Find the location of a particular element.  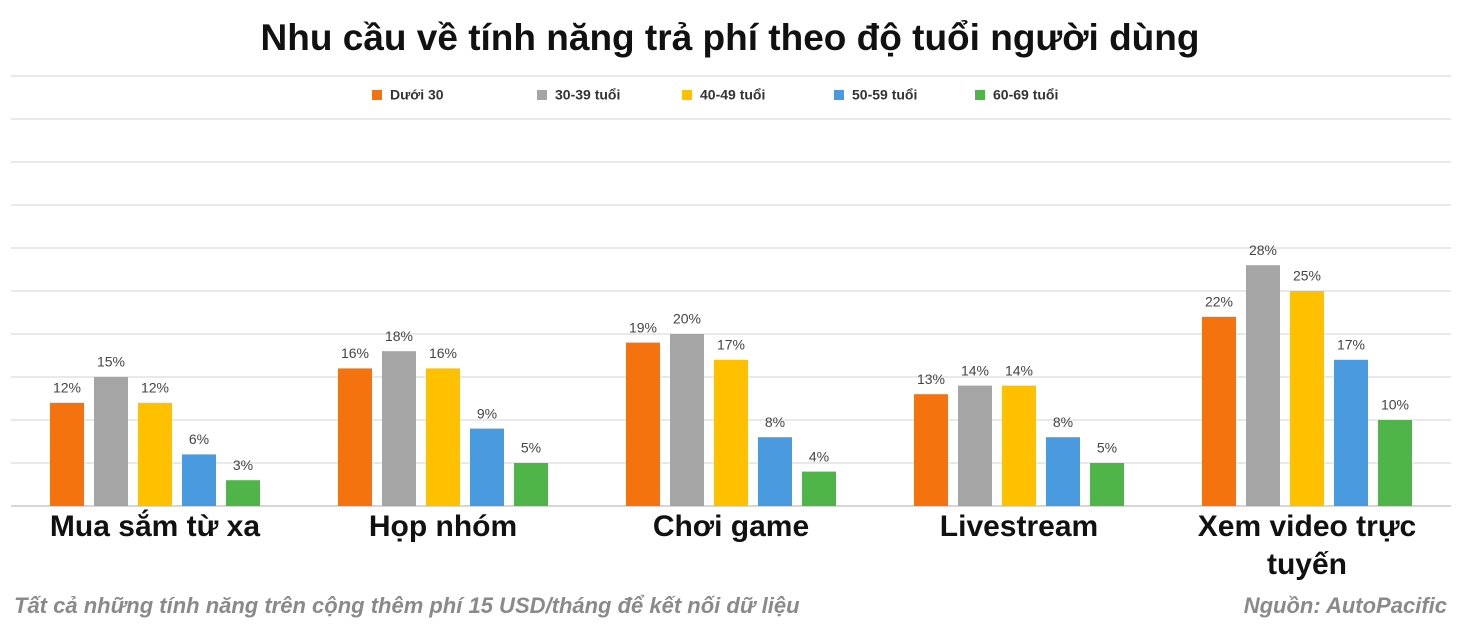

value-label: 20% is located at coordinates (687, 319).